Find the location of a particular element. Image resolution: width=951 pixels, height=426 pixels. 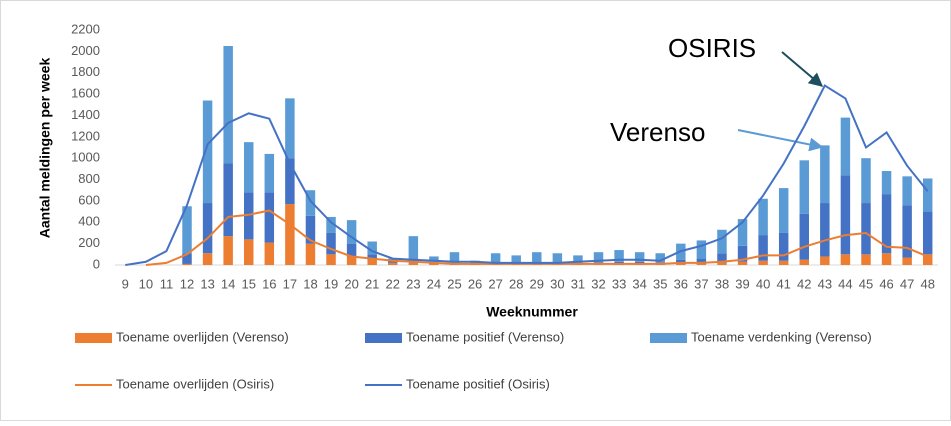

x-tick-label: 34 is located at coordinates (639, 283).